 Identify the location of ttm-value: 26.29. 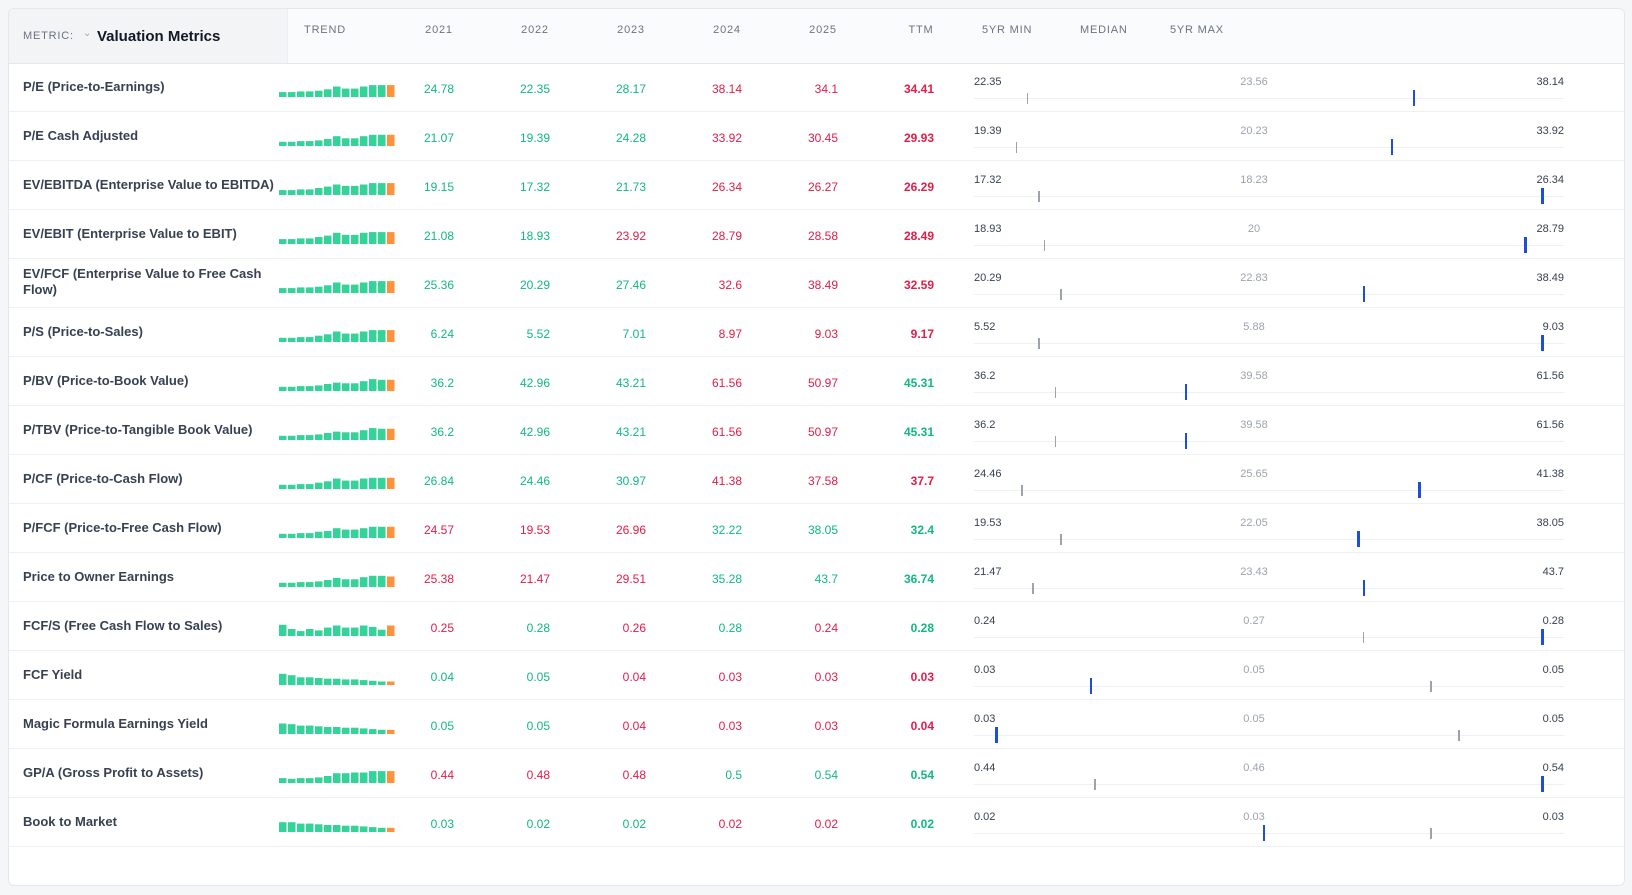
(918, 187).